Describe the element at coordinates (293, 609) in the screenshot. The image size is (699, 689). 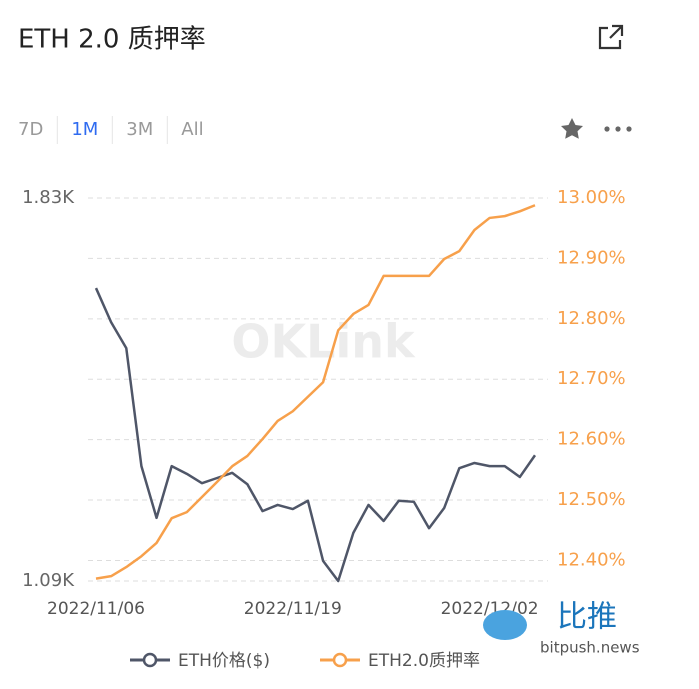
I see `x-tick-label: 2022/11/19` at that location.